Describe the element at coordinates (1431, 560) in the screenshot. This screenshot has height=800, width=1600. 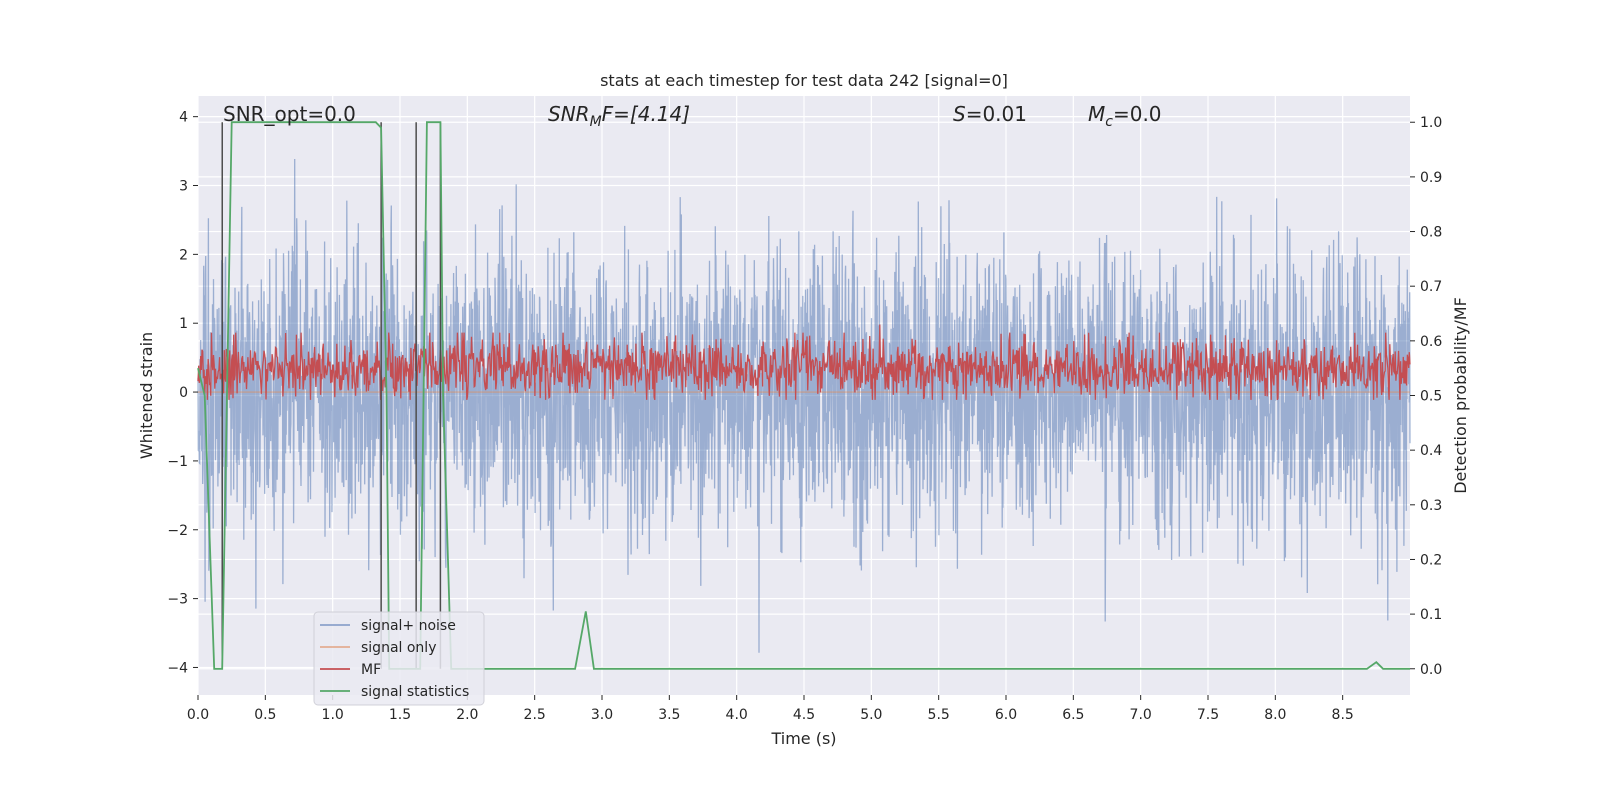
I see `y2-tick-label: 0.2` at that location.